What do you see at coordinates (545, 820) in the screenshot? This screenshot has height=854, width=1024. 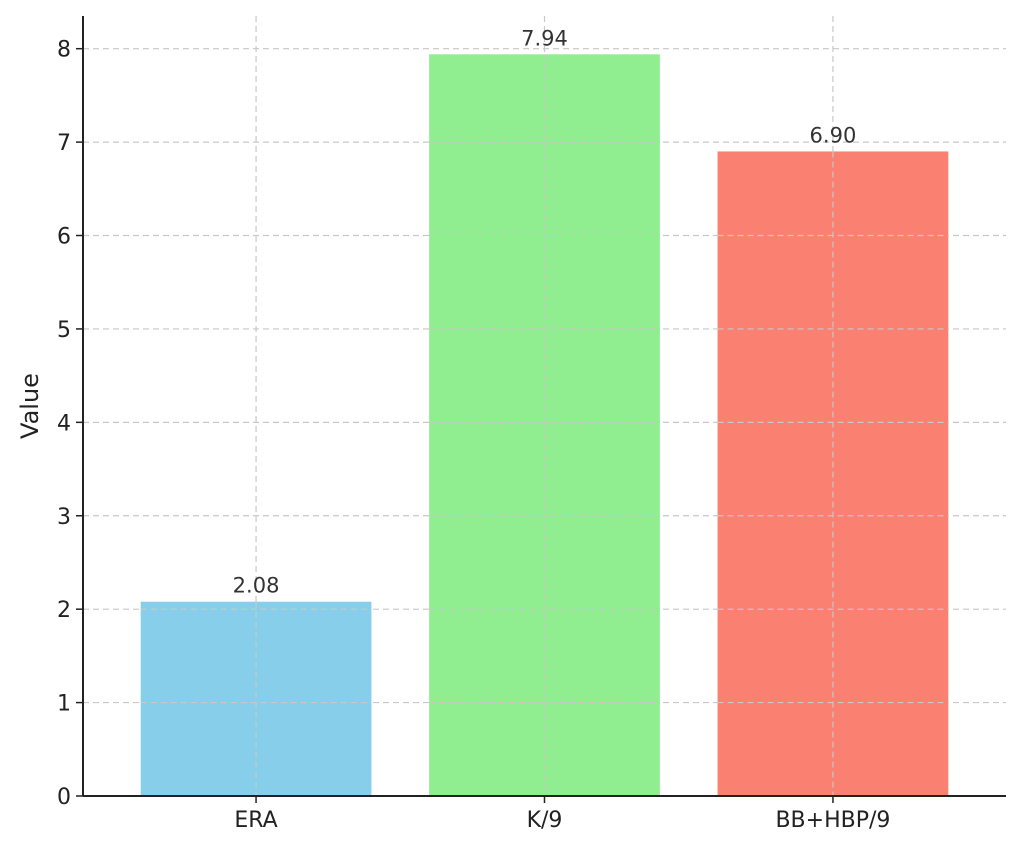 I see `x-tick-label: K/9` at bounding box center [545, 820].